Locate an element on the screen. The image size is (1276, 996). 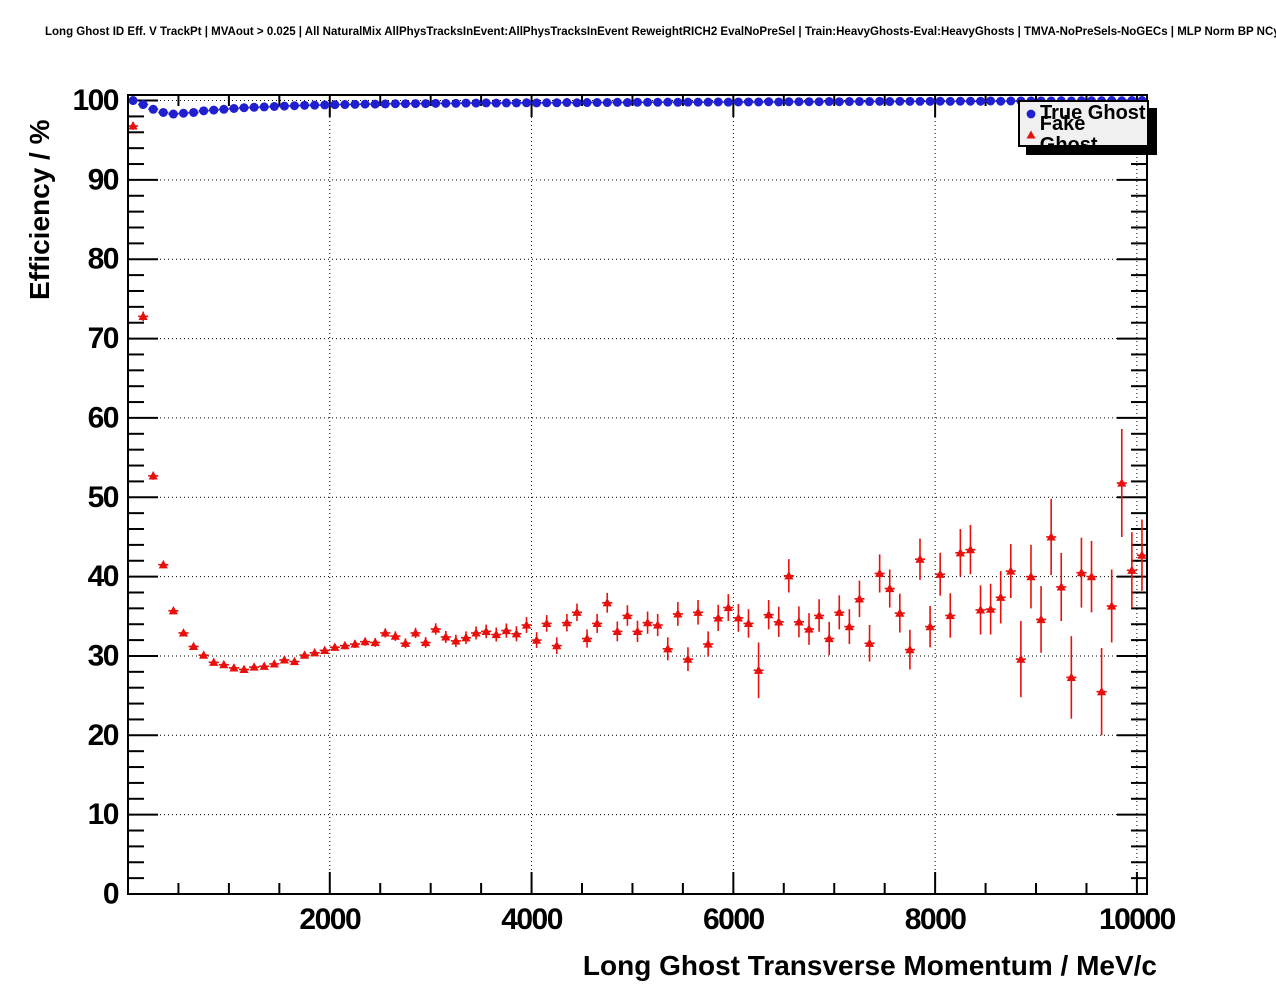
svg-text: 8000 is located at coordinates (936, 919).